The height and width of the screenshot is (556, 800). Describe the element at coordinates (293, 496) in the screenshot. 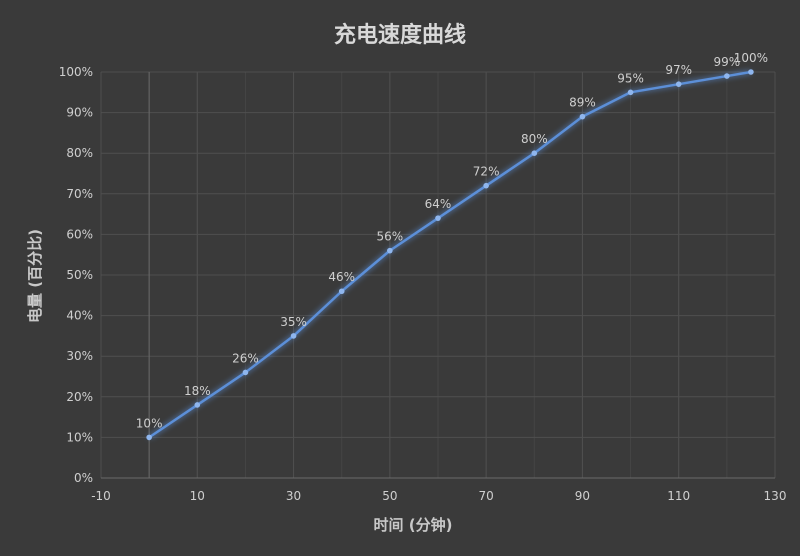

I see `x-tick-label: 30` at that location.